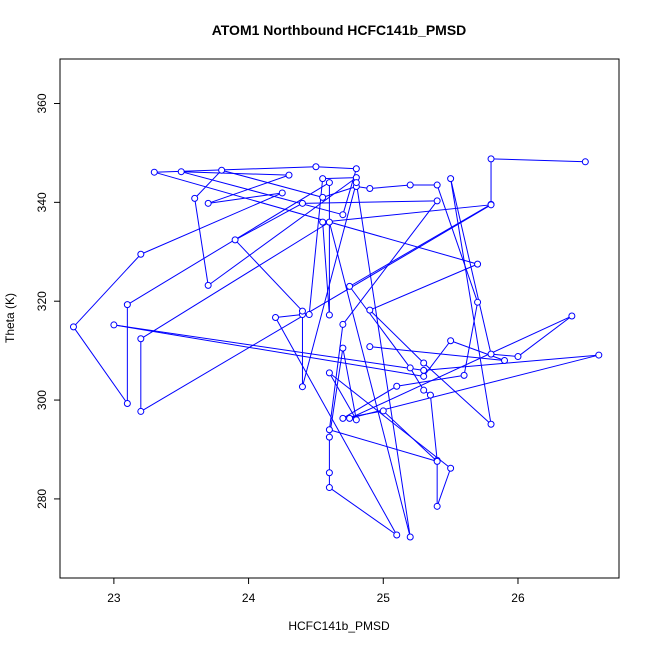  I want to click on x-axis-label: HCFC141b_PMSD, so click(339, 626).